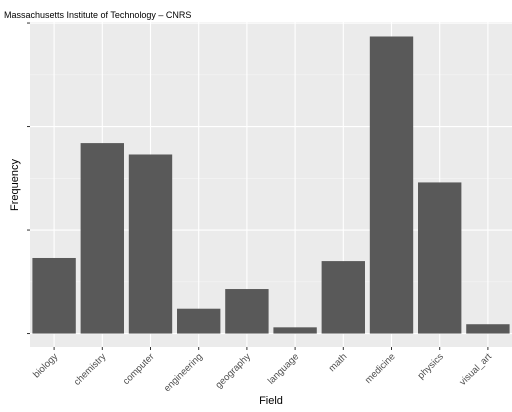 Image resolution: width=512 pixels, height=412 pixels. Describe the element at coordinates (271, 348) in the screenshot. I see `x-axis-ticks` at that location.